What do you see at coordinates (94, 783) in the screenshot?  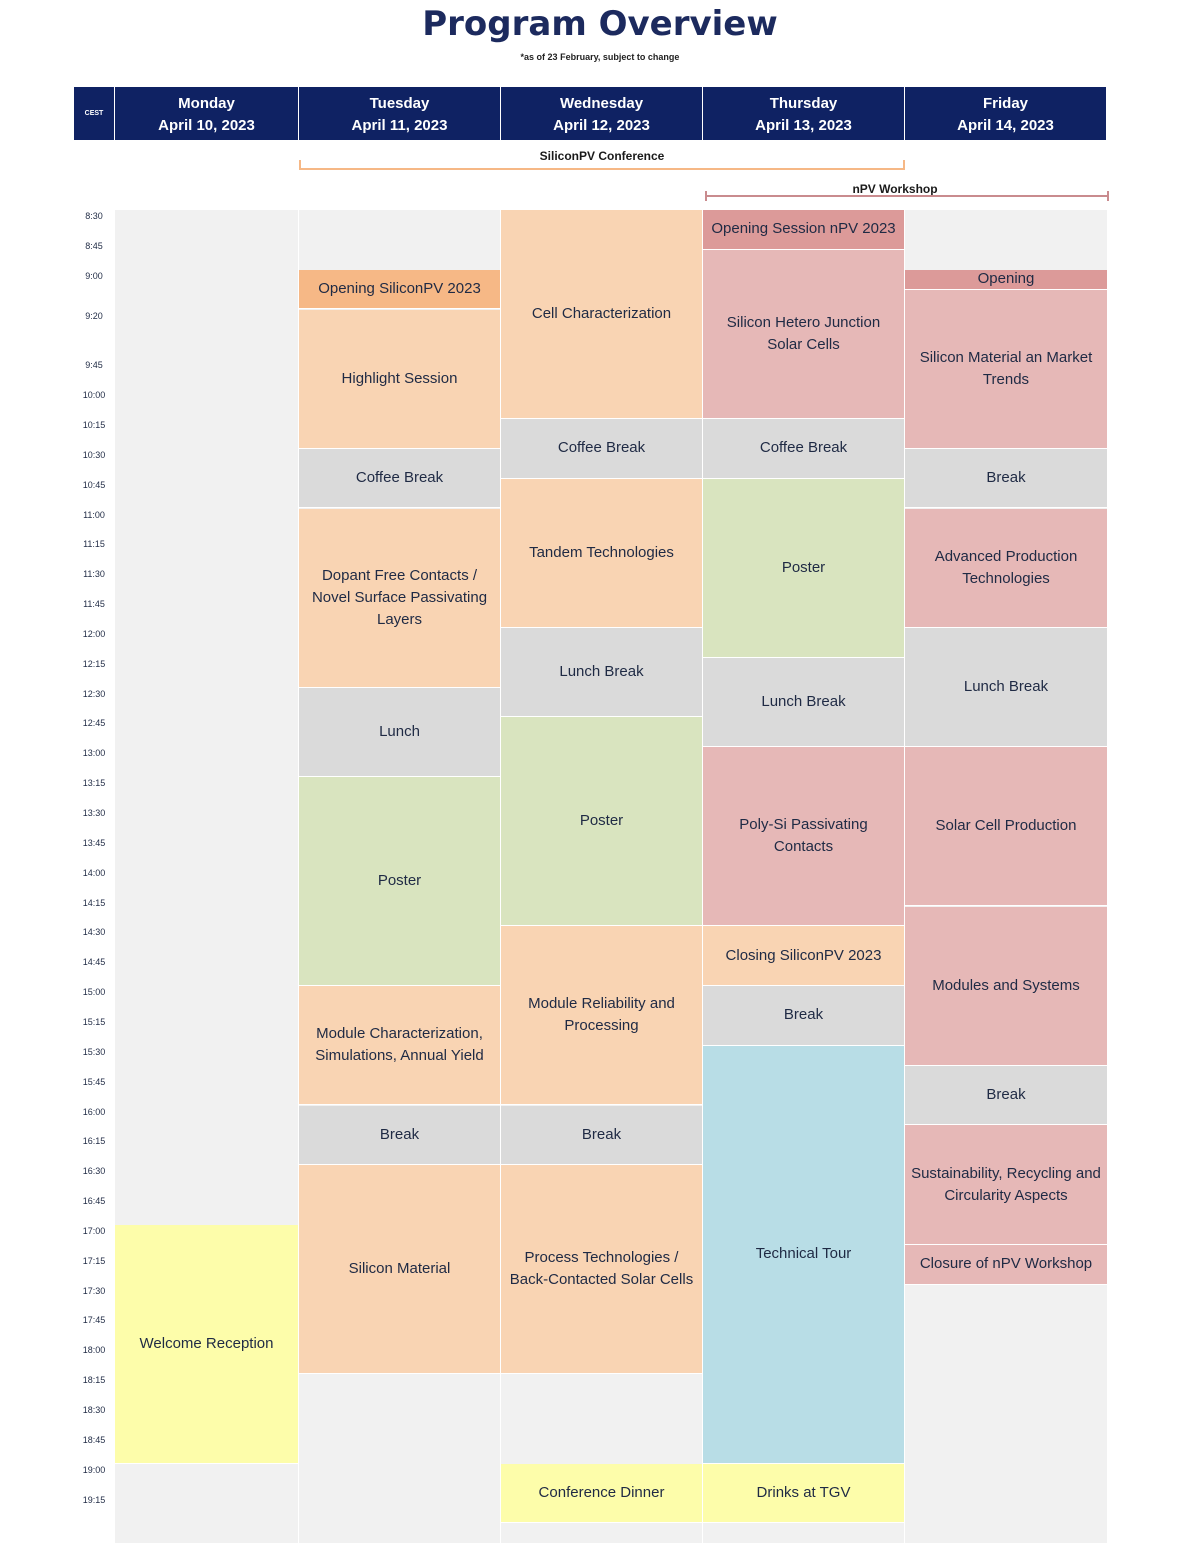 I see `time-label: 13:15` at bounding box center [94, 783].